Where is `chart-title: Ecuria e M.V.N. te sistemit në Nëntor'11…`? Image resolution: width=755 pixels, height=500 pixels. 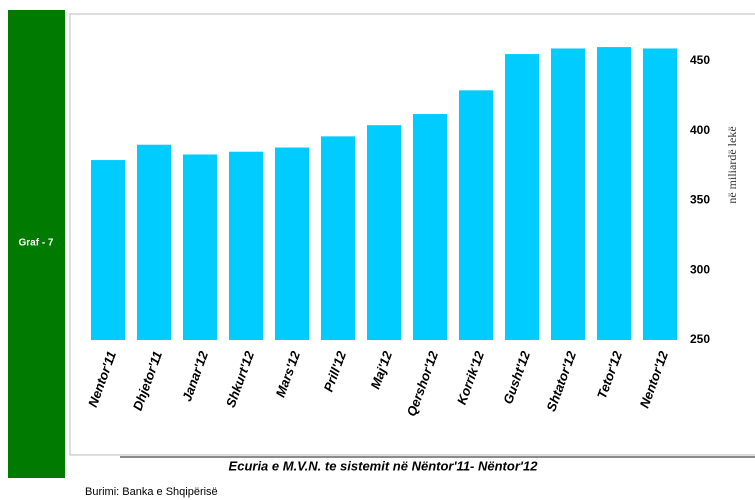 chart-title: Ecuria e M.V.N. te sistemit në Nëntor'11… is located at coordinates (384, 465).